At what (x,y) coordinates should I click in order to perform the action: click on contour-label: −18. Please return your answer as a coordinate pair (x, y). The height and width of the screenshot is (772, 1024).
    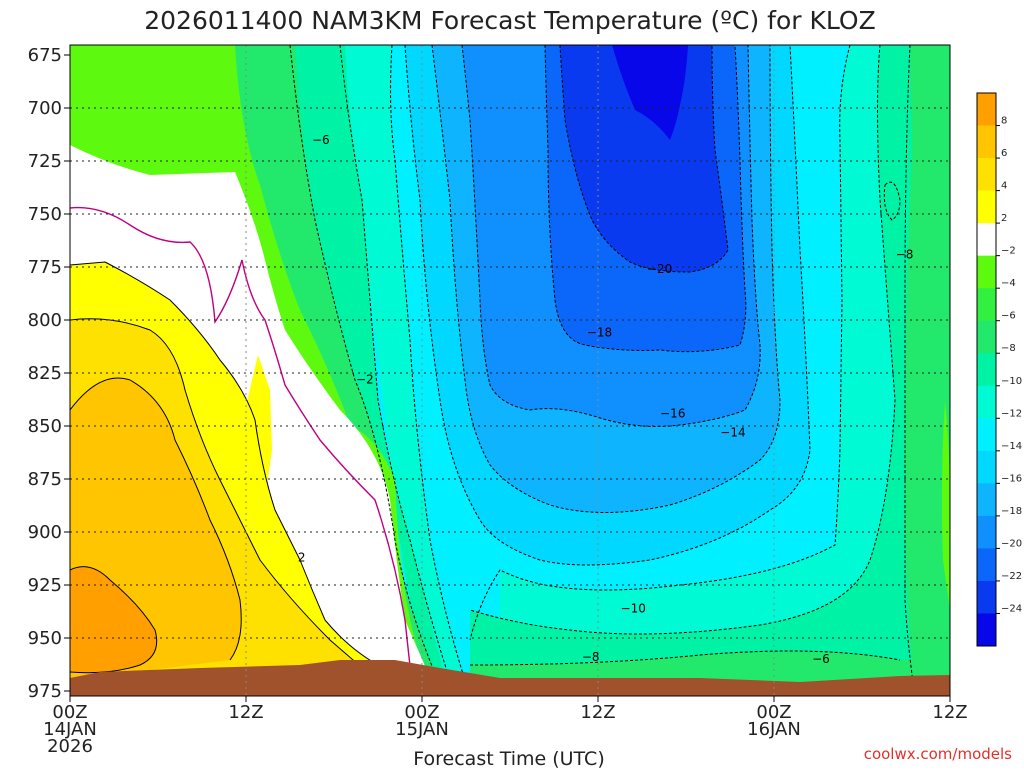
    Looking at the image, I should click on (599, 333).